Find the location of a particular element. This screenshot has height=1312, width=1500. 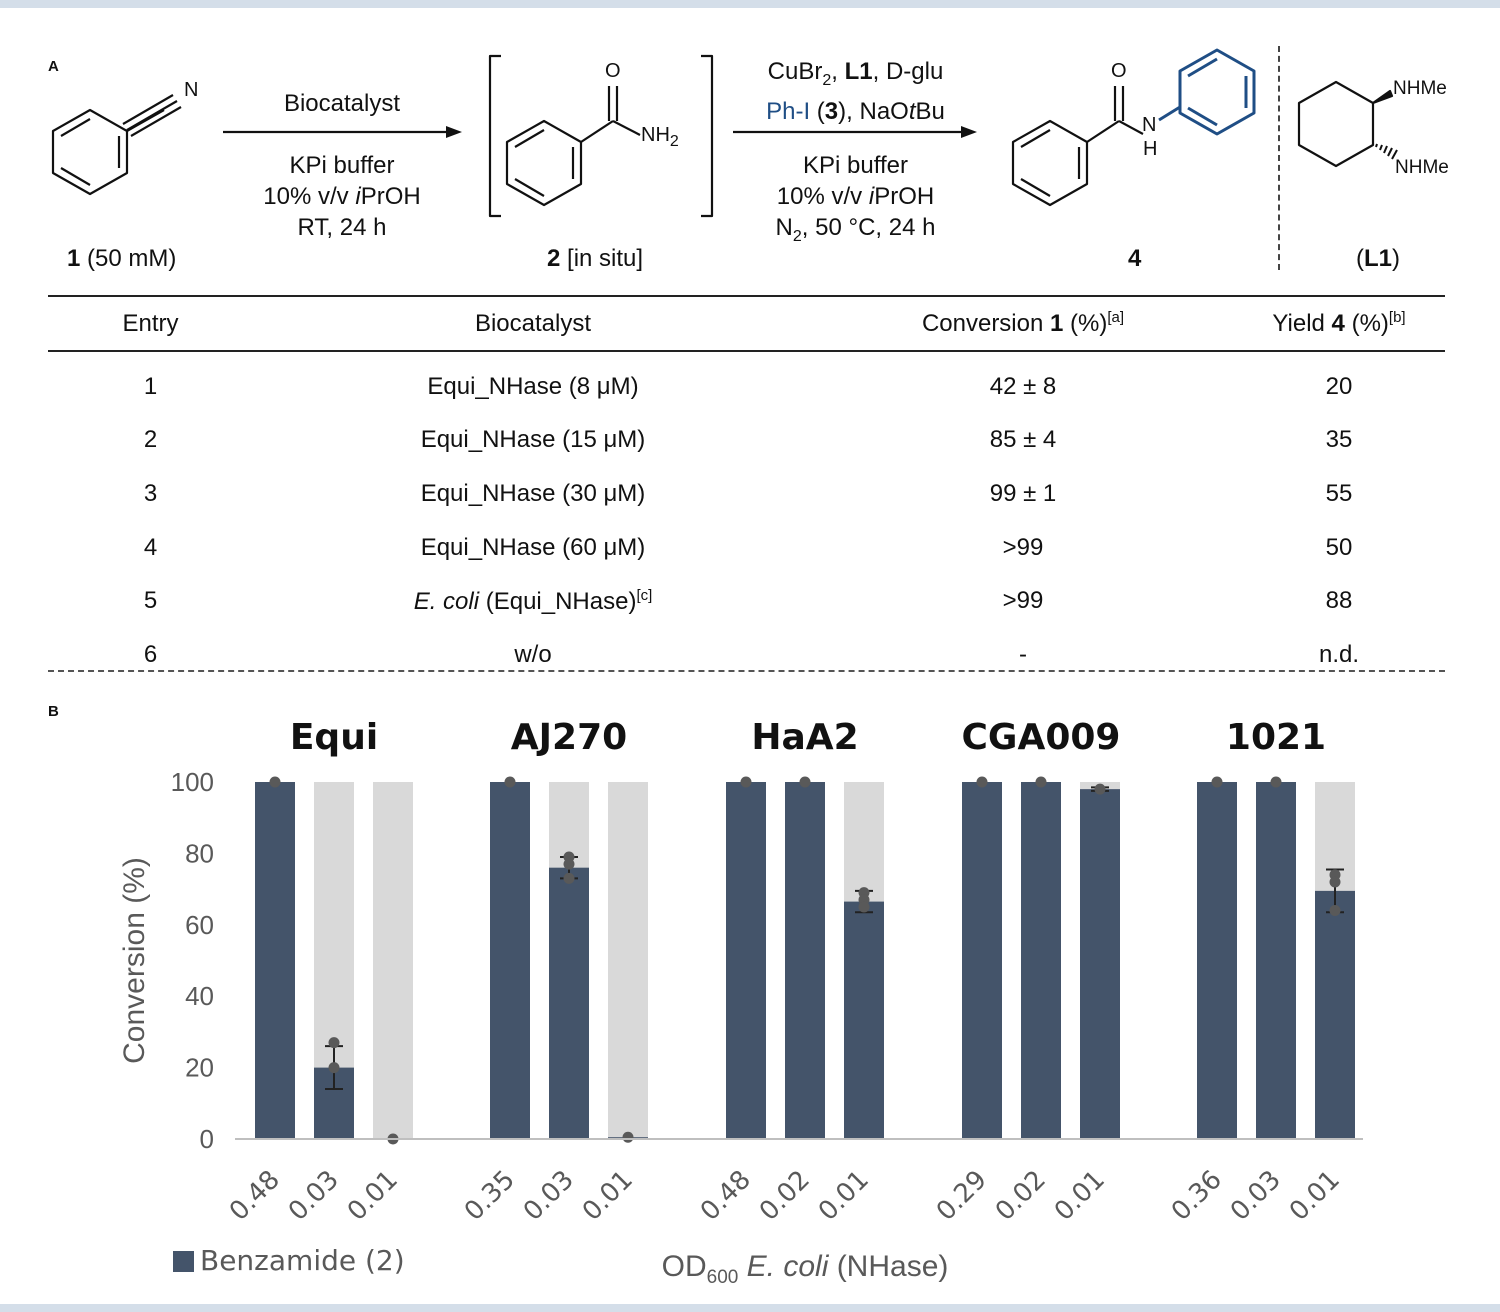

ligand-divider is located at coordinates (1279, 158).